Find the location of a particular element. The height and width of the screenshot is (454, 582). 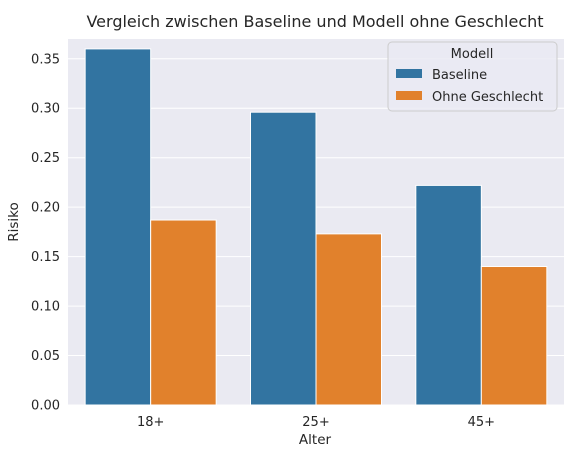

y-tick-label: 0.10 is located at coordinates (45, 307).